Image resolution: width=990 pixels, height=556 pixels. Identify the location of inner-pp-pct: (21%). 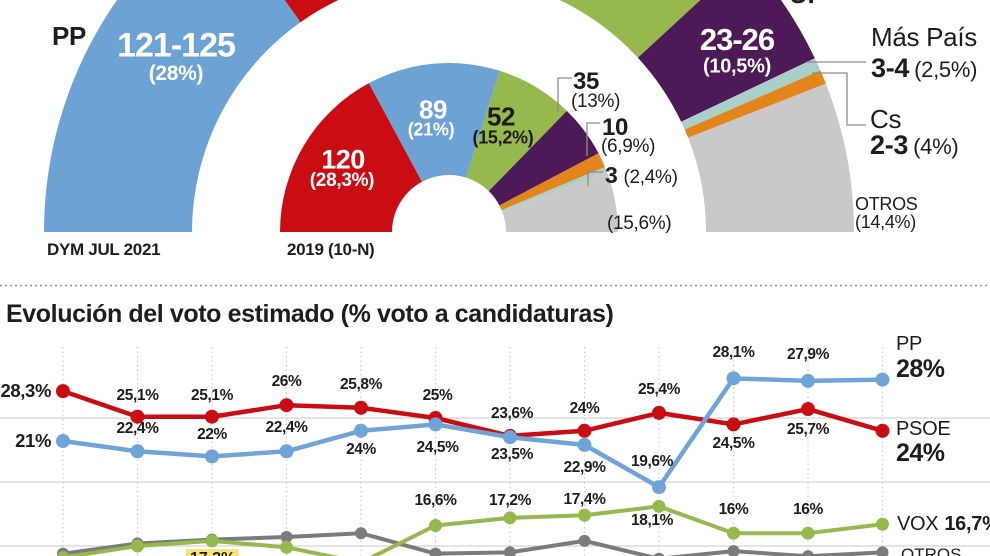
(431, 129).